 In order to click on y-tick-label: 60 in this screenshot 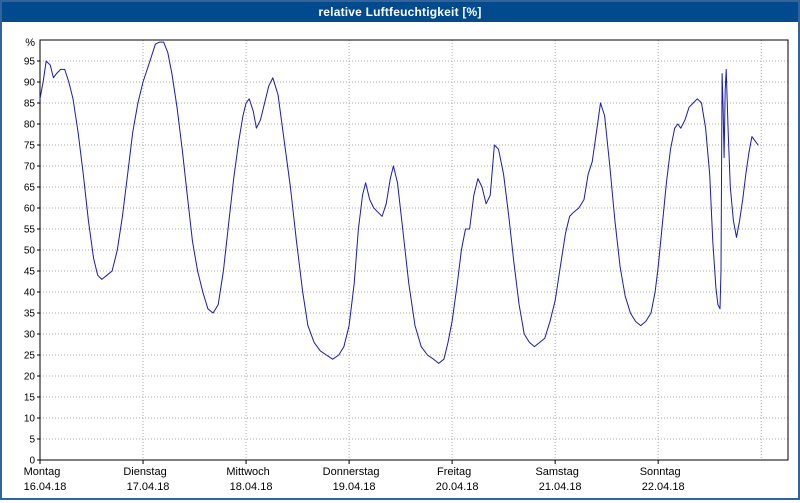, I will do `click(30, 209)`.